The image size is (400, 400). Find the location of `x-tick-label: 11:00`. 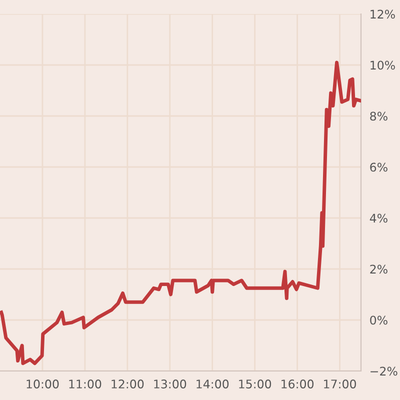

x-tick-label: 11:00 is located at coordinates (85, 384).